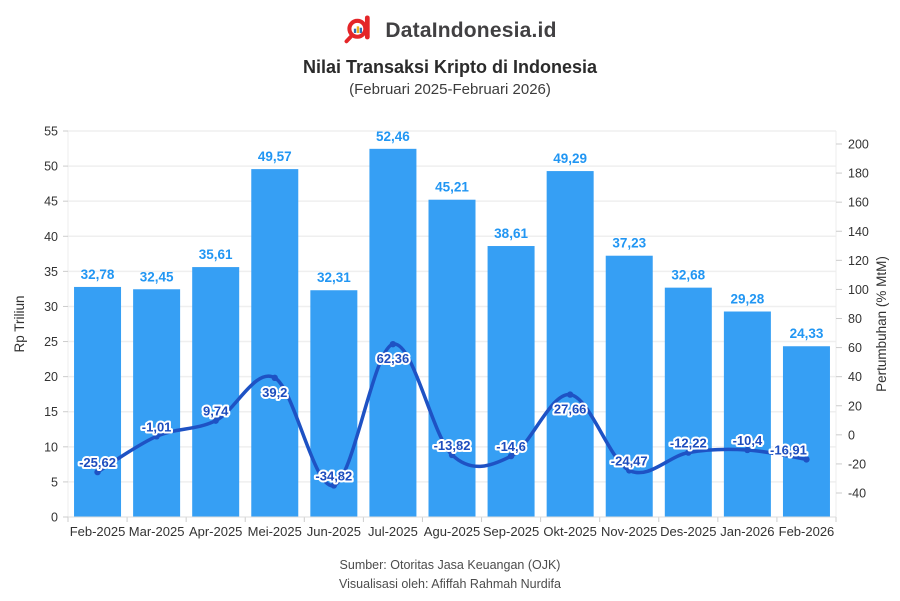 This screenshot has height=601, width=900. Describe the element at coordinates (855, 406) in the screenshot. I see `right-axis-tick-label: 20` at that location.